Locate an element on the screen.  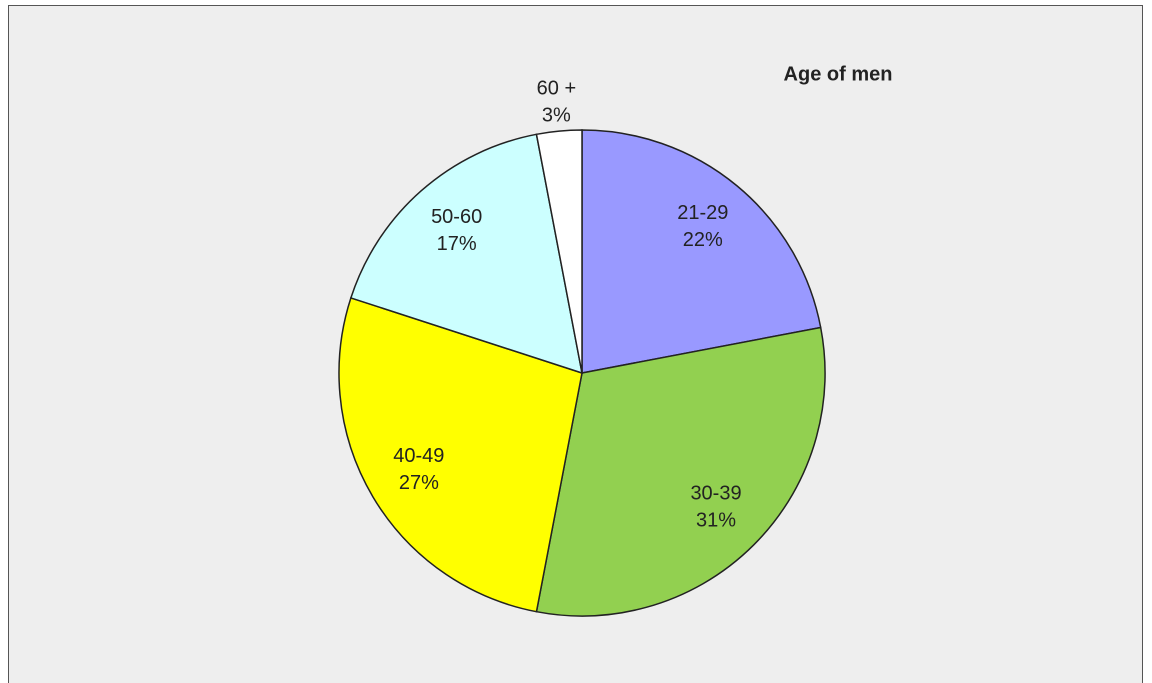
slice-label: 30-39 is located at coordinates (715, 493).